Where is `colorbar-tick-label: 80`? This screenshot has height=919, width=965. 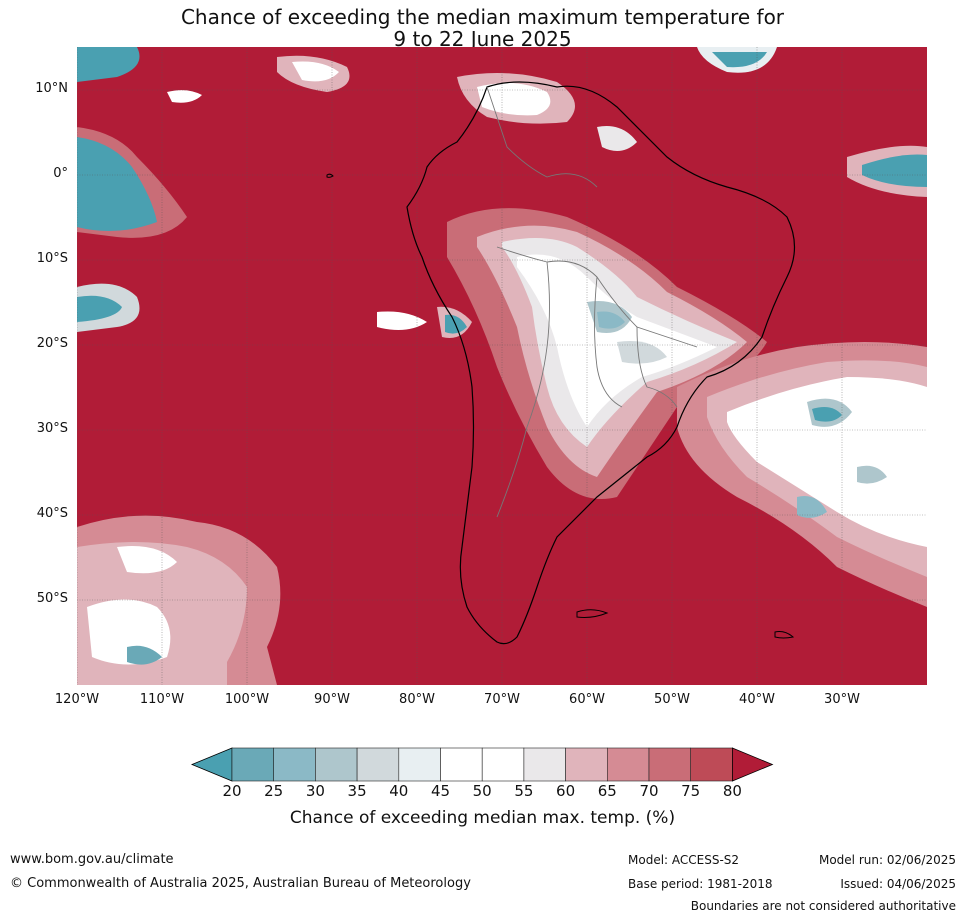
colorbar-tick-label: 80 is located at coordinates (732, 791).